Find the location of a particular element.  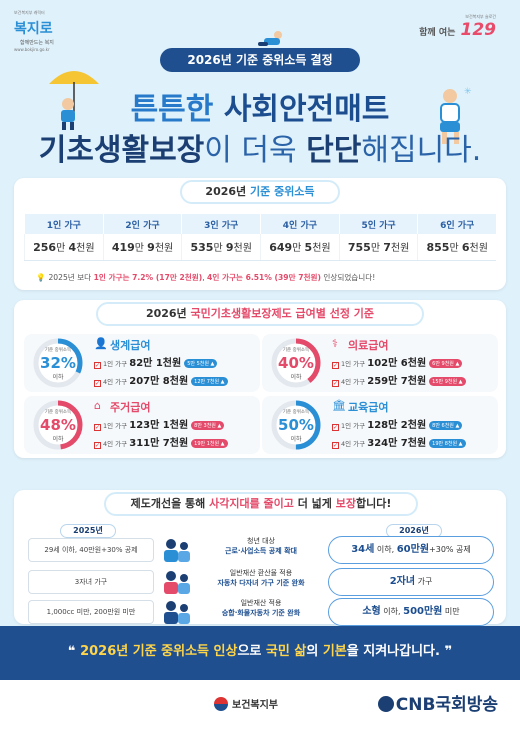

logo-mini-text: 보건복지부 캐릭터 is located at coordinates (29, 12).